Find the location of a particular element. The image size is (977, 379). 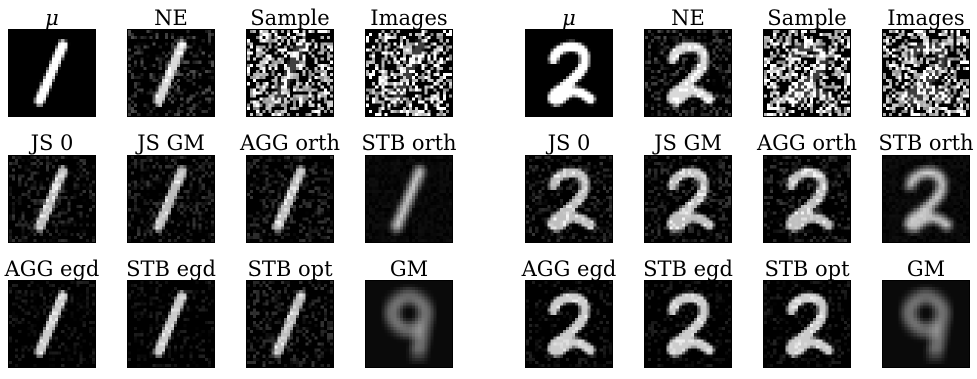

panel-1-image-r1c3 is located at coordinates (290, 73).